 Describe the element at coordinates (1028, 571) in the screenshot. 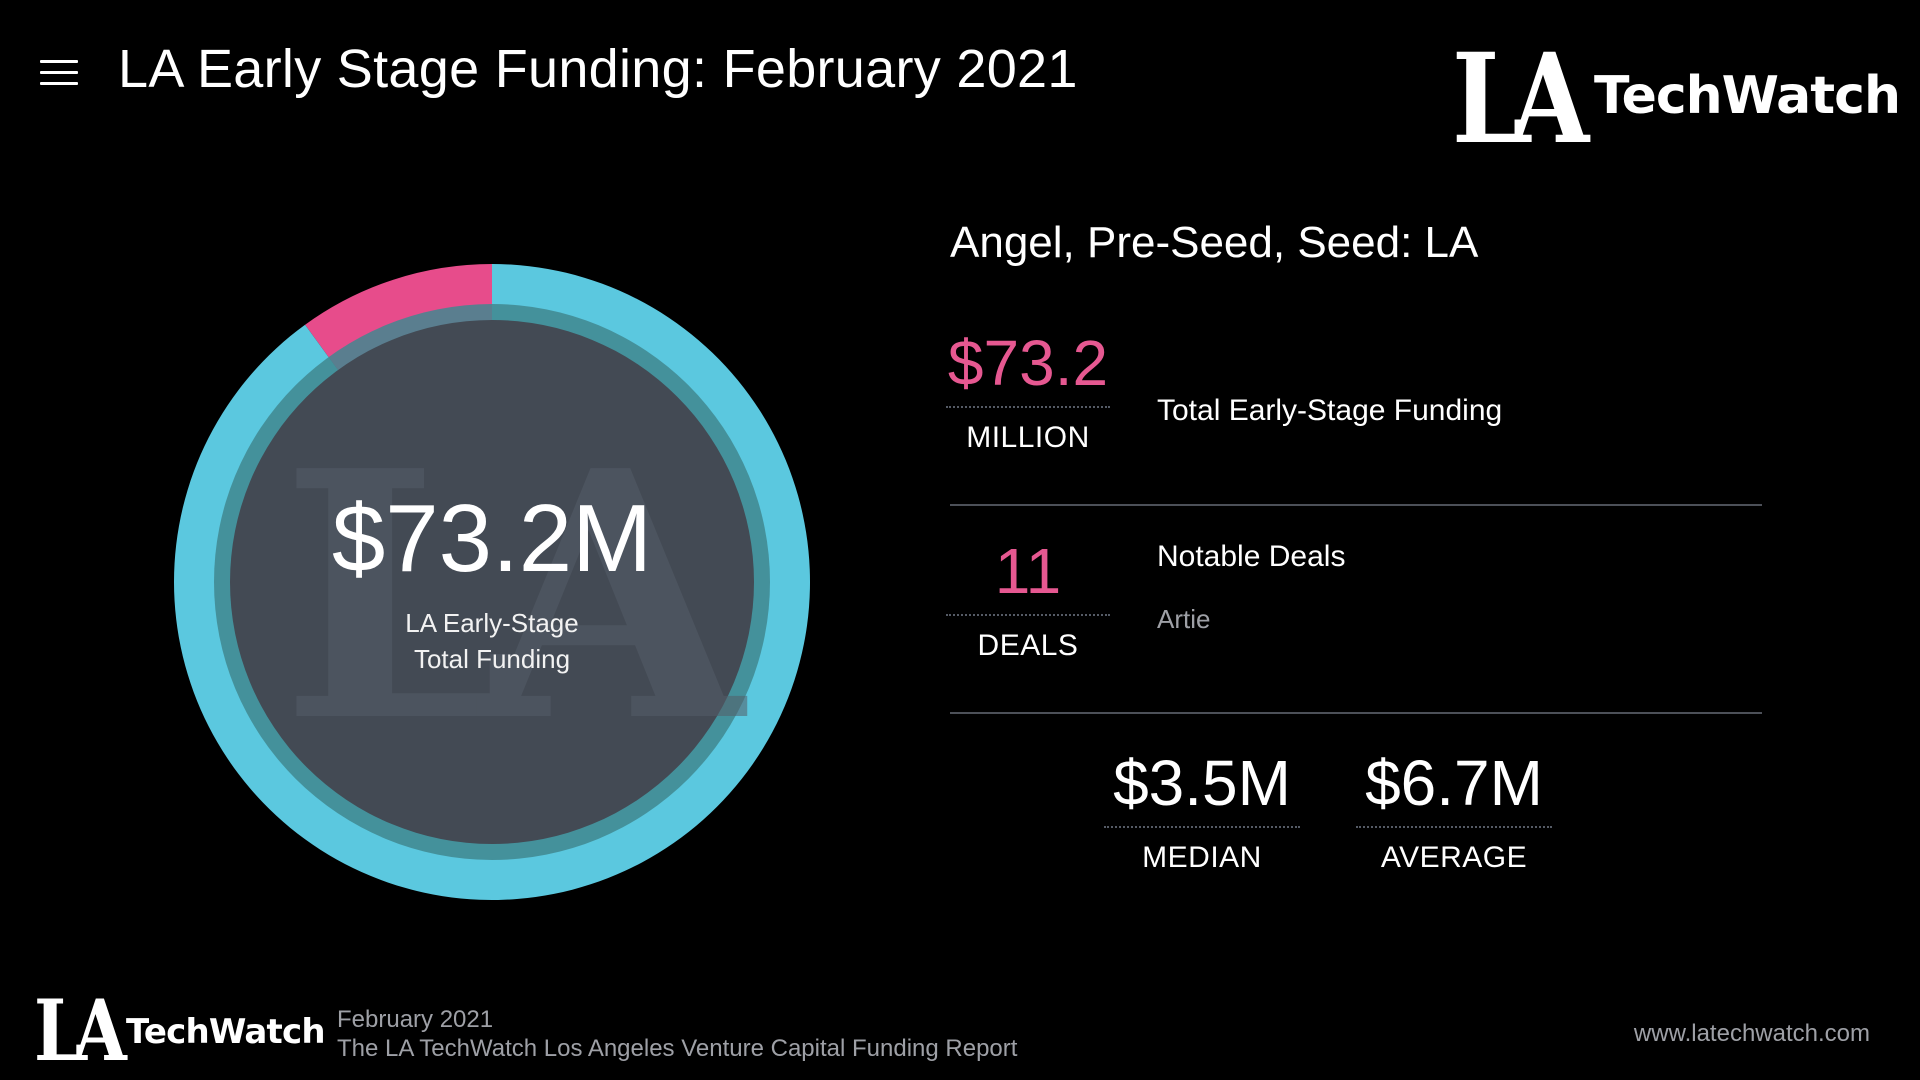

I see `deals-number: 11` at that location.